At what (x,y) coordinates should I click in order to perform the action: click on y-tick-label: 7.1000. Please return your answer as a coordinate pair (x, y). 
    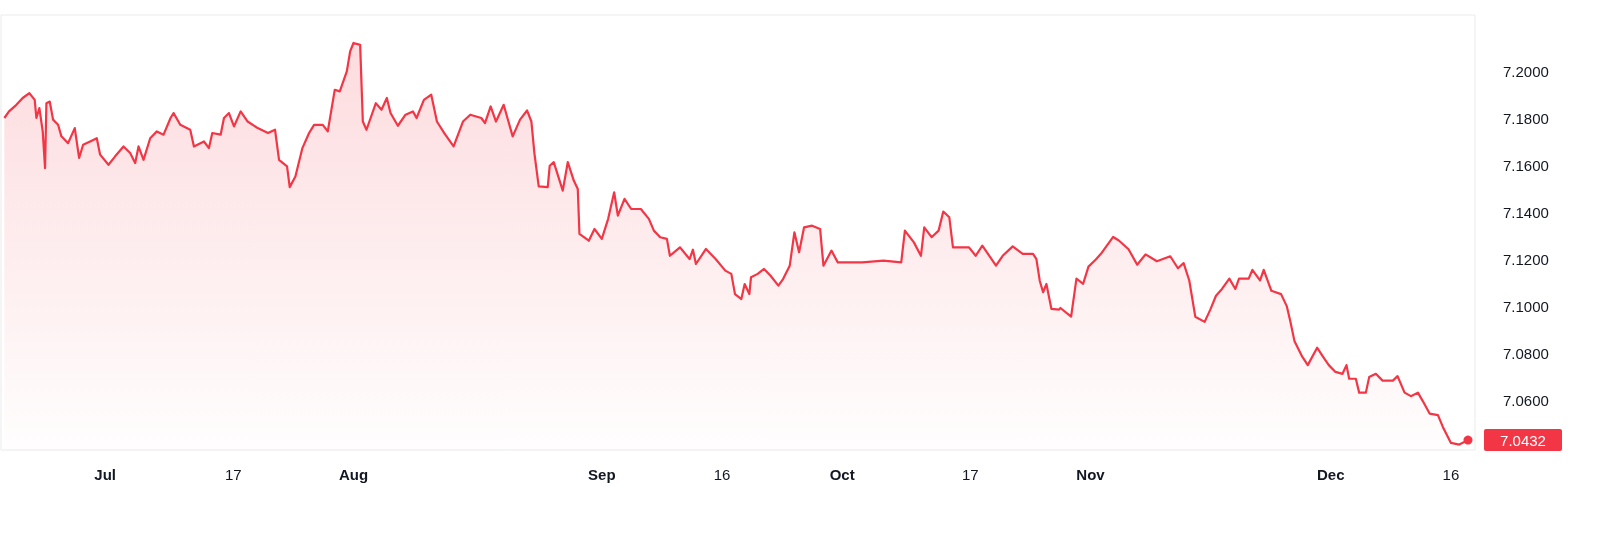
    Looking at the image, I should click on (1526, 307).